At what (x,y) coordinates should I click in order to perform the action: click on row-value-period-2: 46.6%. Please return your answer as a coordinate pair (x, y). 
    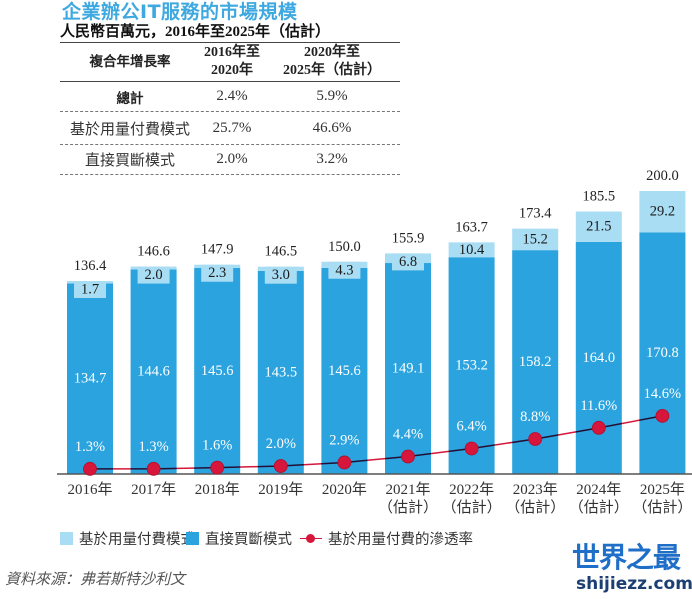
    Looking at the image, I should click on (332, 127).